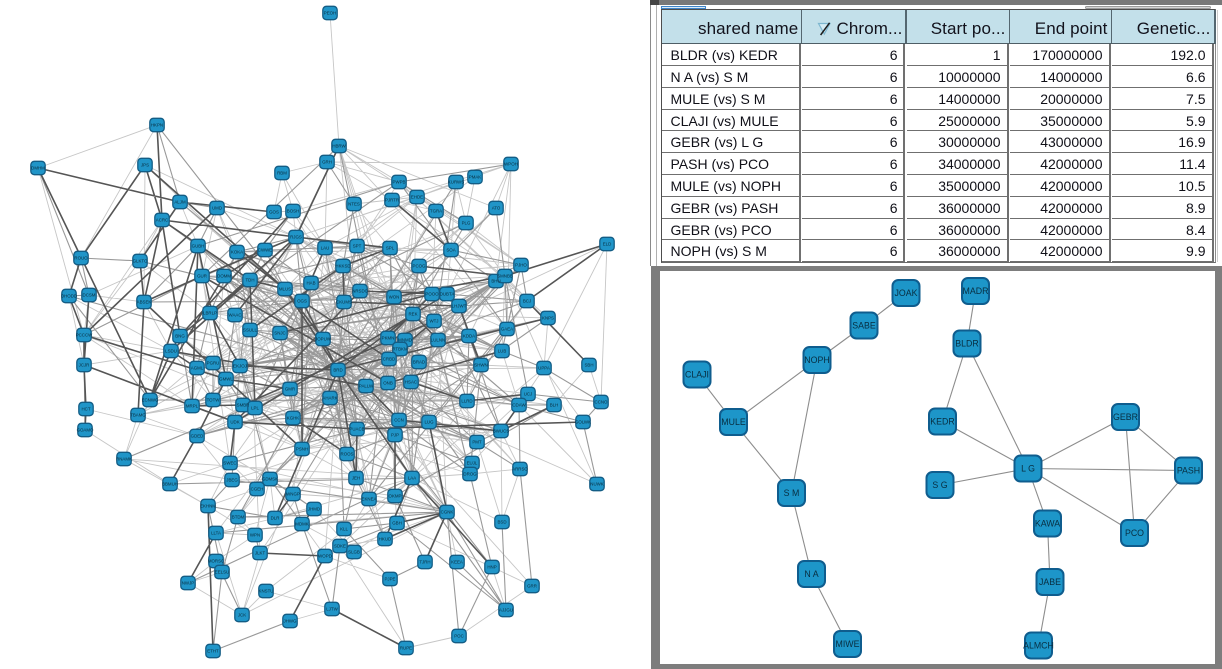  I want to click on svg-text: GBH, so click(397, 523).